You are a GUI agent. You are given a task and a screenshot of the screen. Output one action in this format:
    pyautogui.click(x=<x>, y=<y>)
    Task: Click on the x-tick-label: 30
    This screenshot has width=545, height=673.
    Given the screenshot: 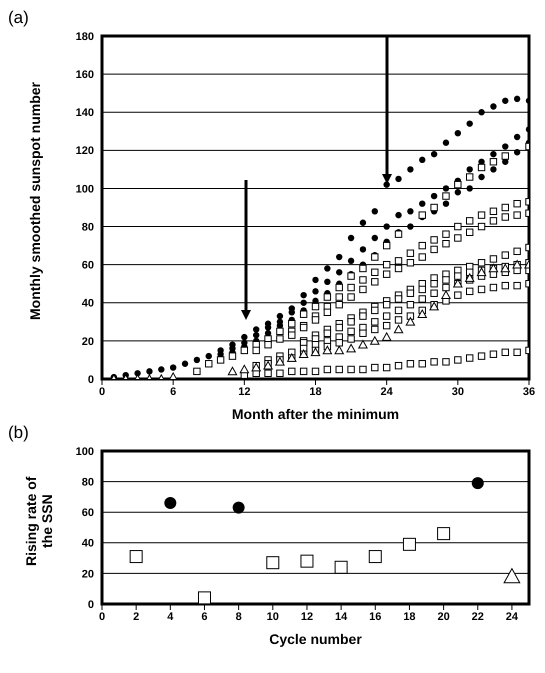 What is the action you would take?
    pyautogui.click(x=458, y=392)
    